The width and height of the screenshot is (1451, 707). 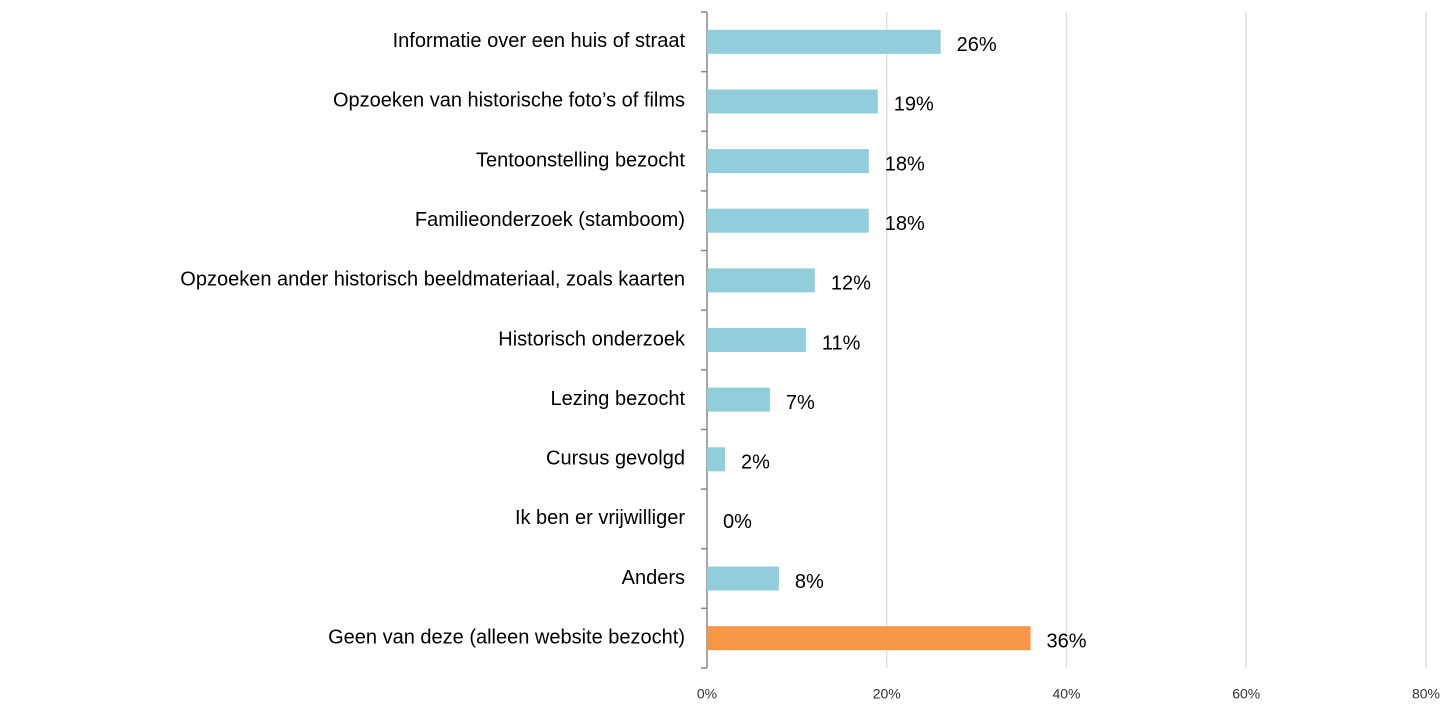 I want to click on data-label: 26%, so click(x=977, y=45).